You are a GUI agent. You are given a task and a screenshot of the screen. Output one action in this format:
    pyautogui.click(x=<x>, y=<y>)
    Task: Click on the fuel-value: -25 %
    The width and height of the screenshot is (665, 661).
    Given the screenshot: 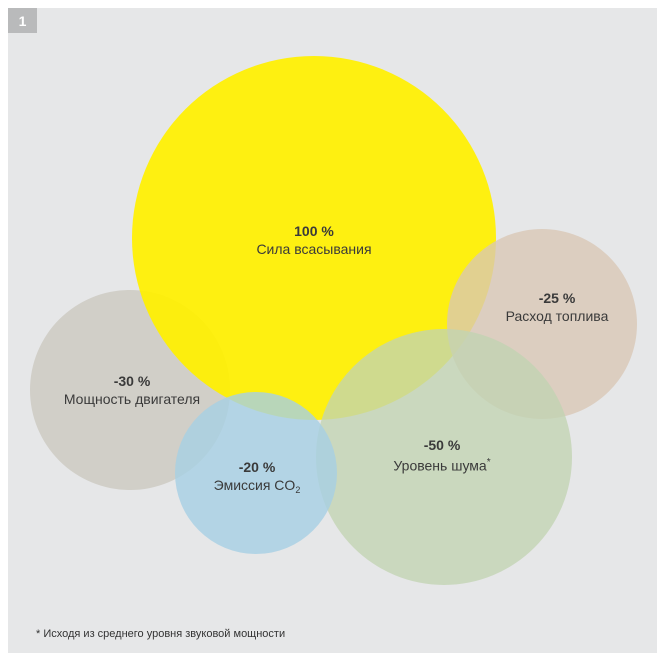 What is the action you would take?
    pyautogui.click(x=557, y=298)
    